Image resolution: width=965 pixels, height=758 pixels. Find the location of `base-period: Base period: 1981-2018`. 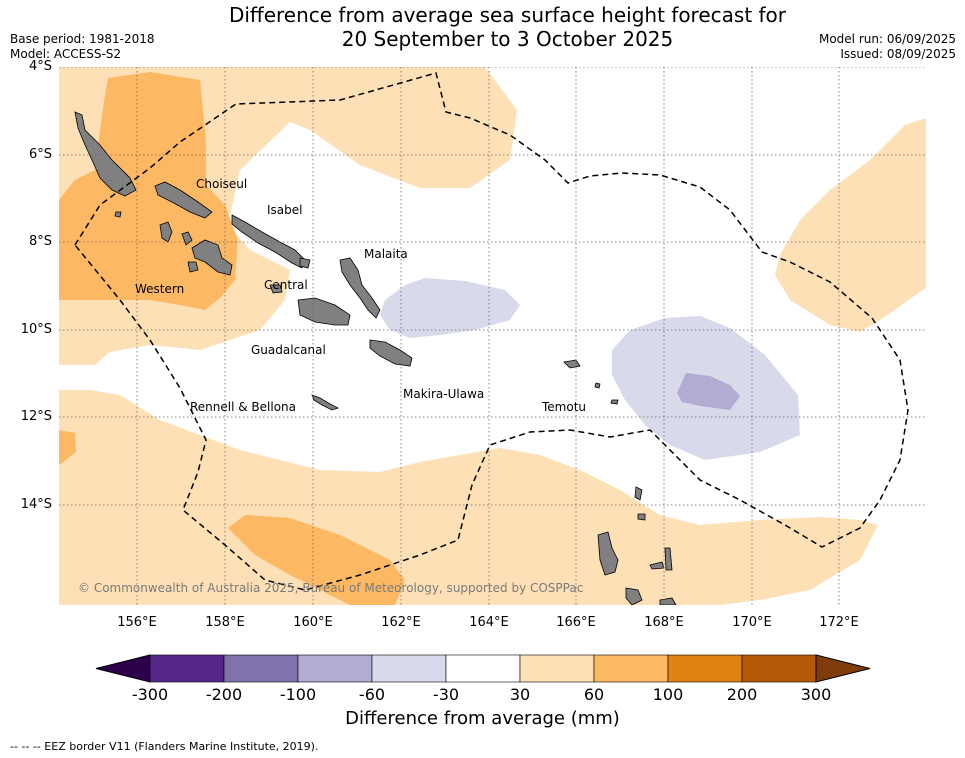

base-period: Base period: 1981-2018 is located at coordinates (82, 39).